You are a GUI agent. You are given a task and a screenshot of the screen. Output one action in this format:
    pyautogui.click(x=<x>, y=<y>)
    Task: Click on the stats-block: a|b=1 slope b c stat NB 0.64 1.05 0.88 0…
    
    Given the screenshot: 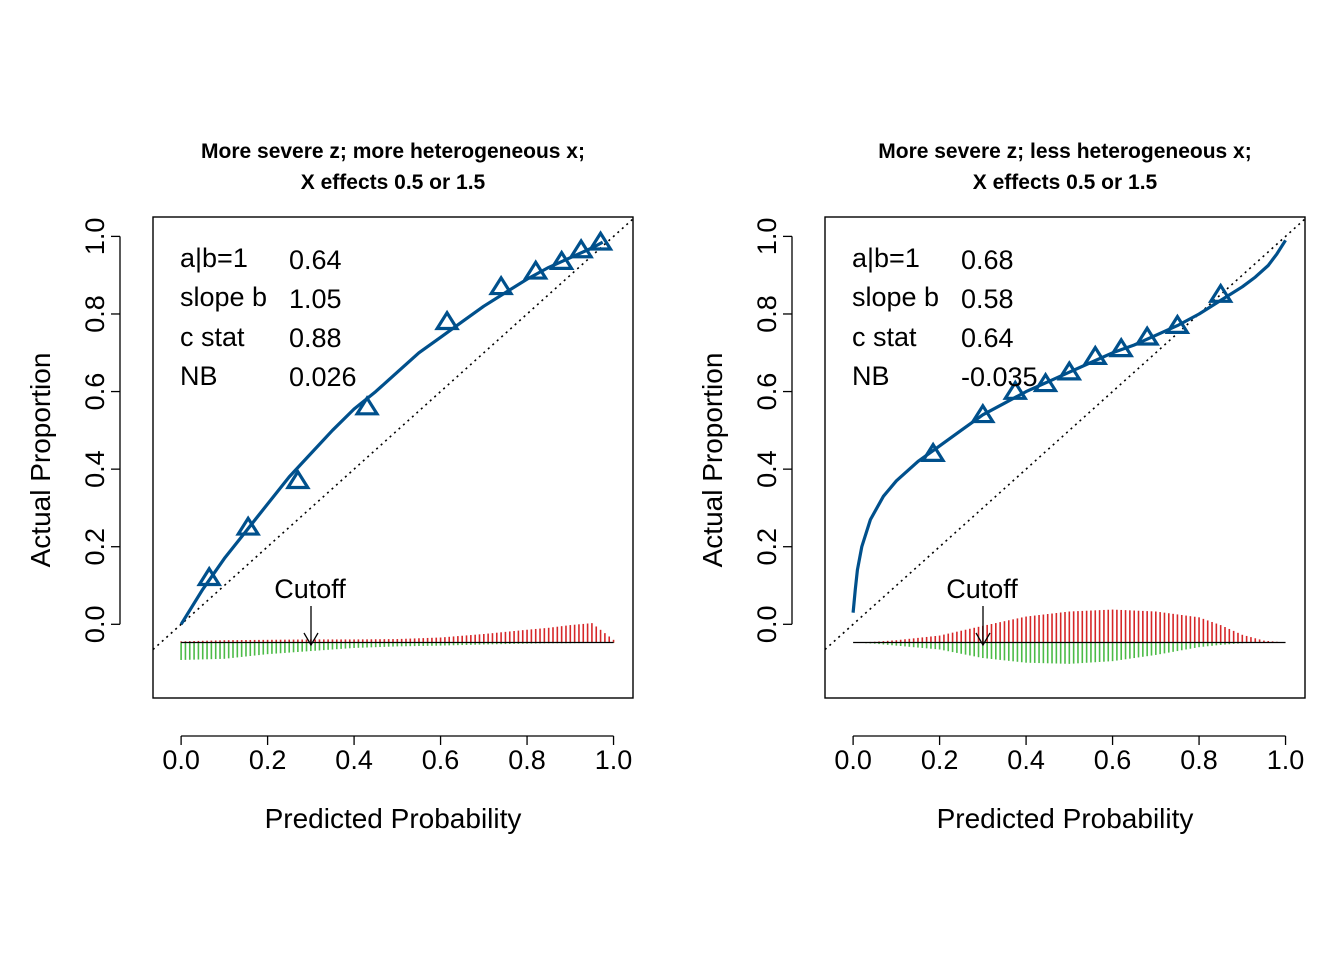 What is the action you would take?
    pyautogui.click(x=268, y=317)
    